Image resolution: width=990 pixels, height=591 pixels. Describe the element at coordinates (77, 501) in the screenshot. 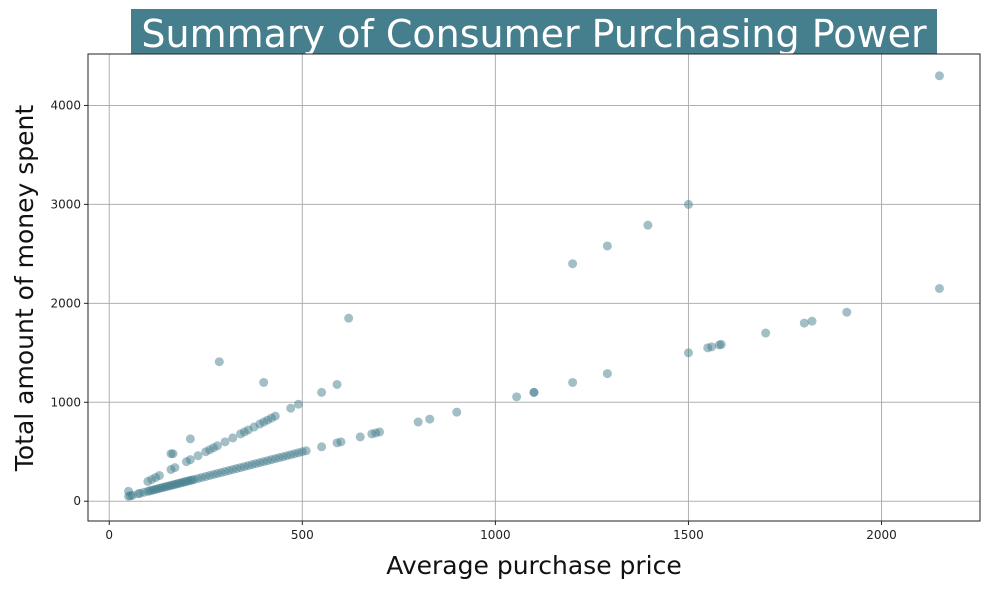

I see `y-tick-label: 0` at that location.